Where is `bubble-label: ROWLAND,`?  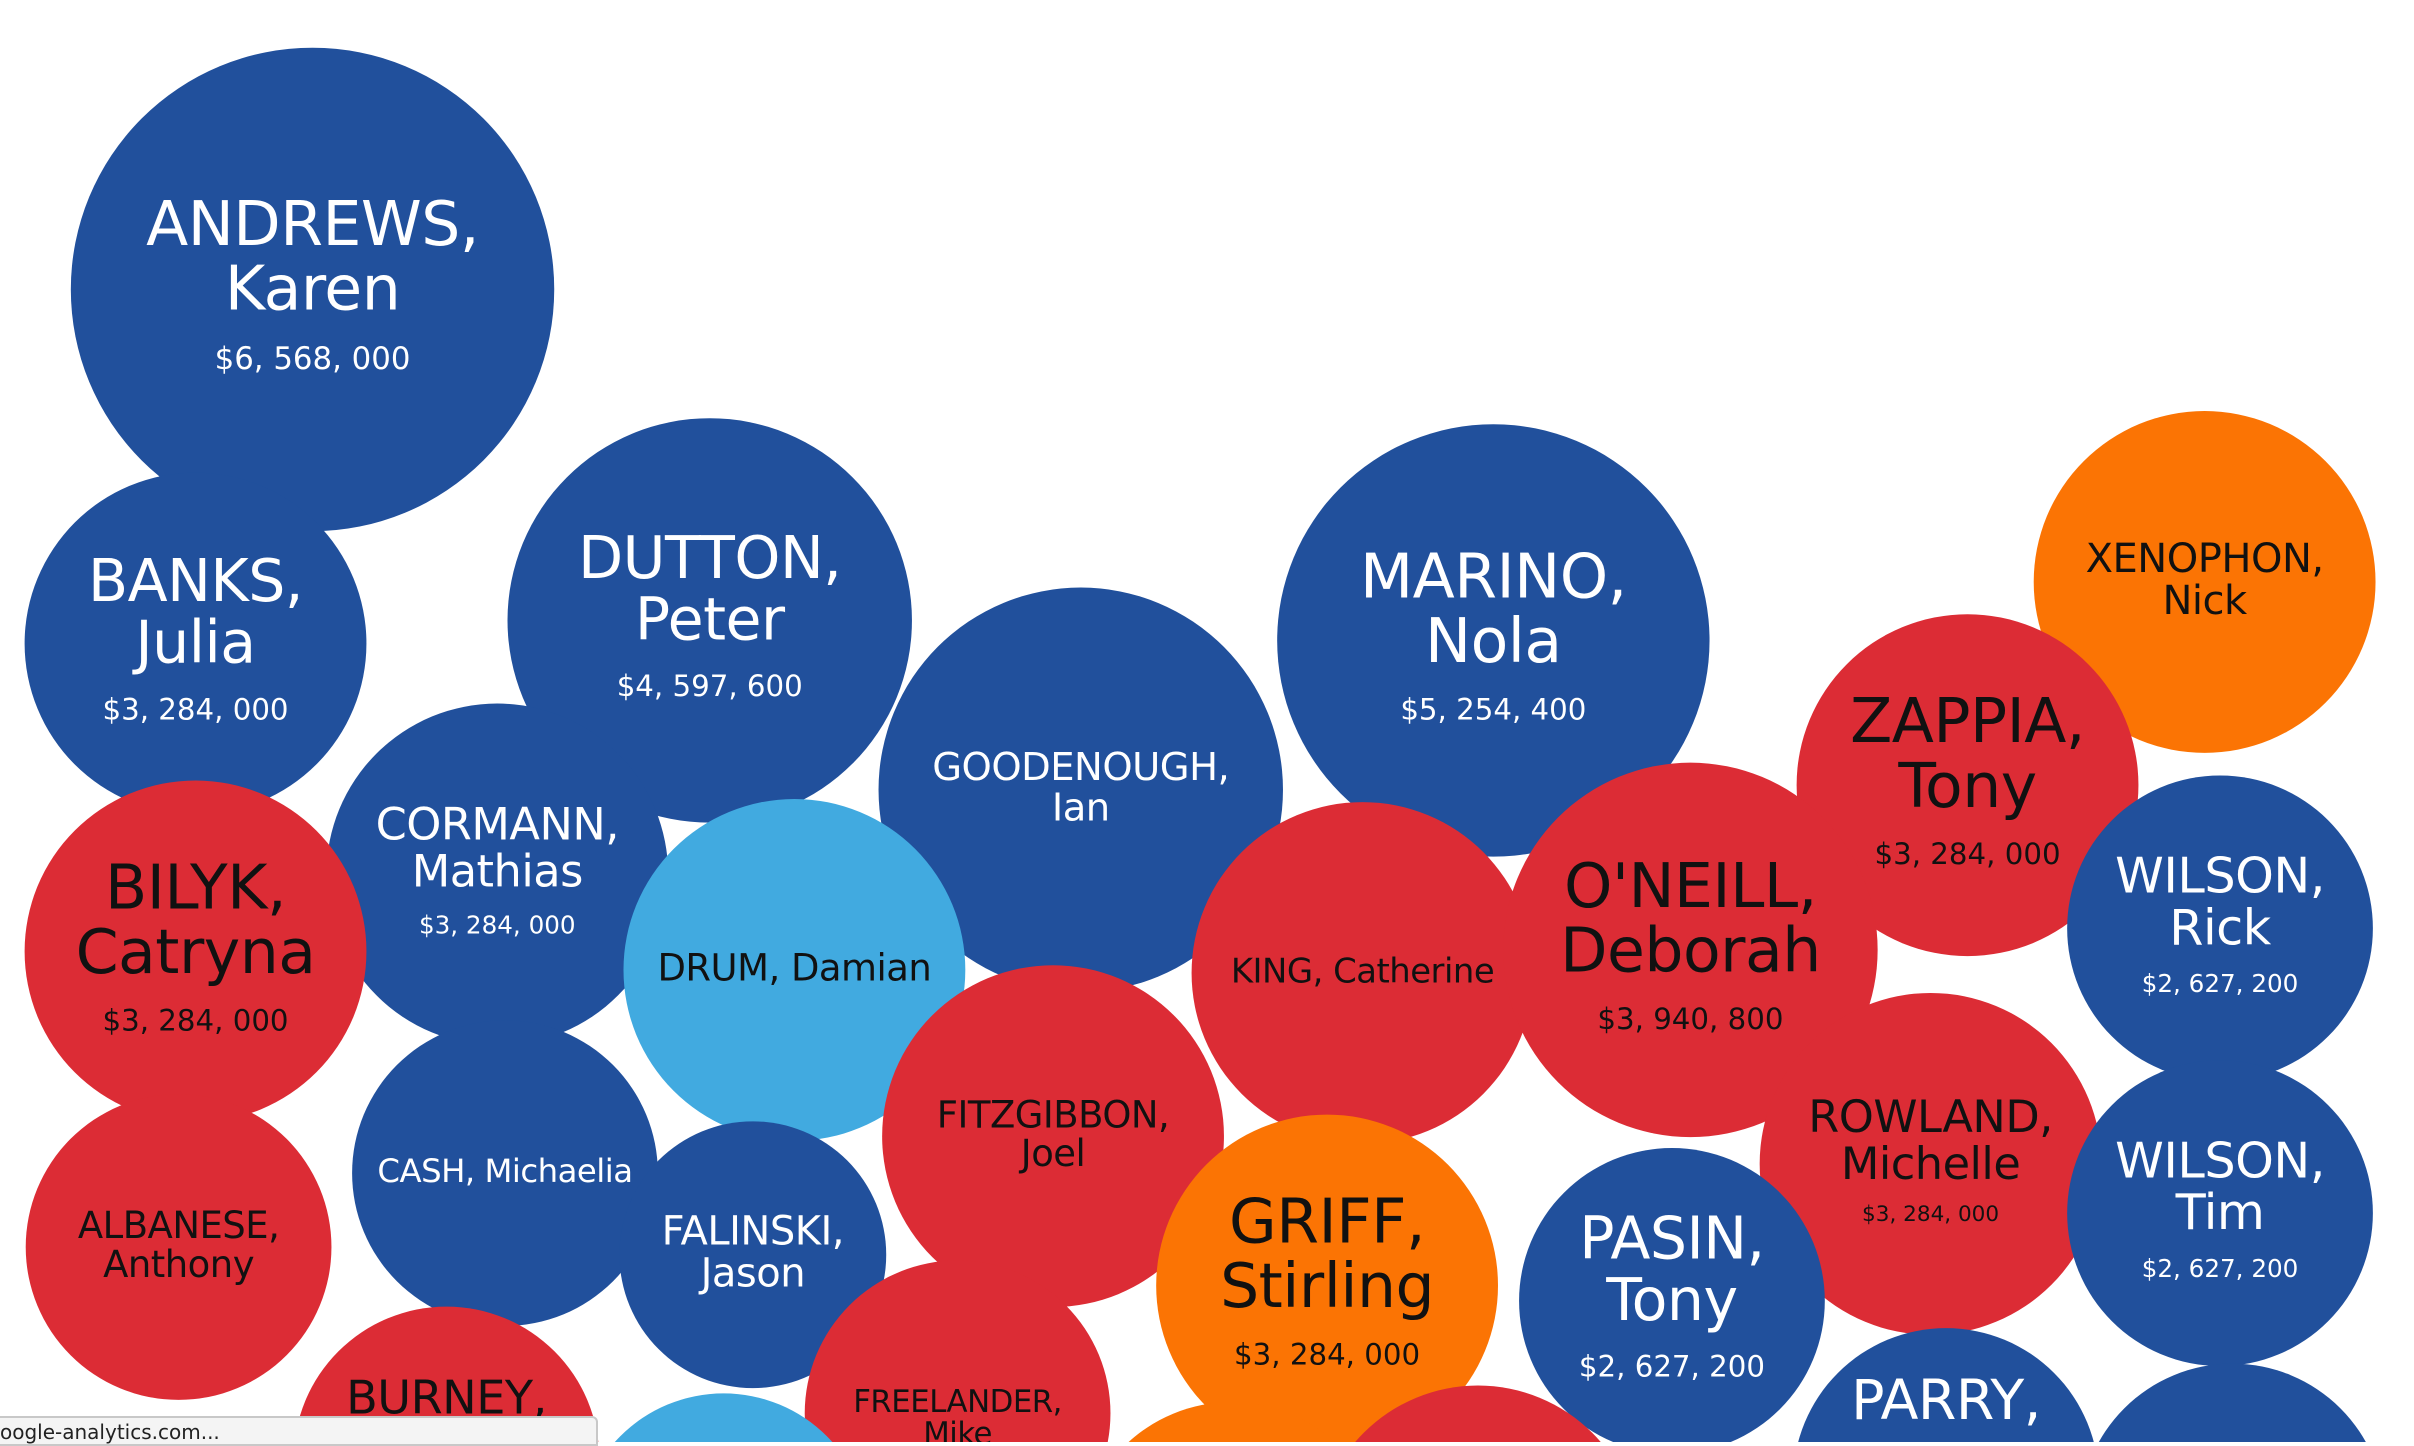
bubble-label: ROWLAND, is located at coordinates (1930, 1117).